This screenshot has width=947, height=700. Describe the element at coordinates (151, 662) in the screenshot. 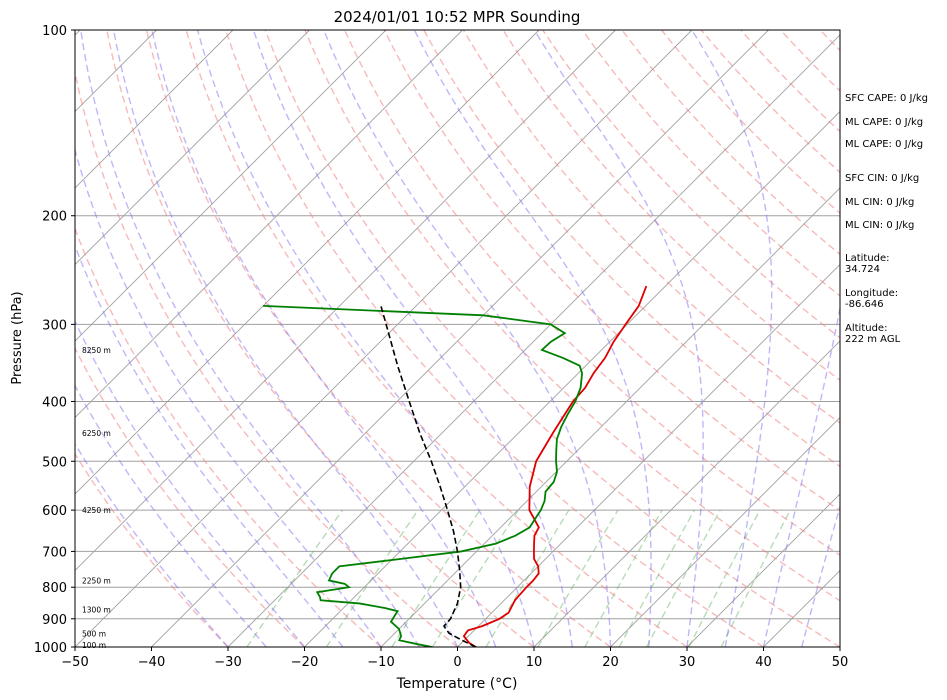

I see `x-tick-label: −40` at that location.